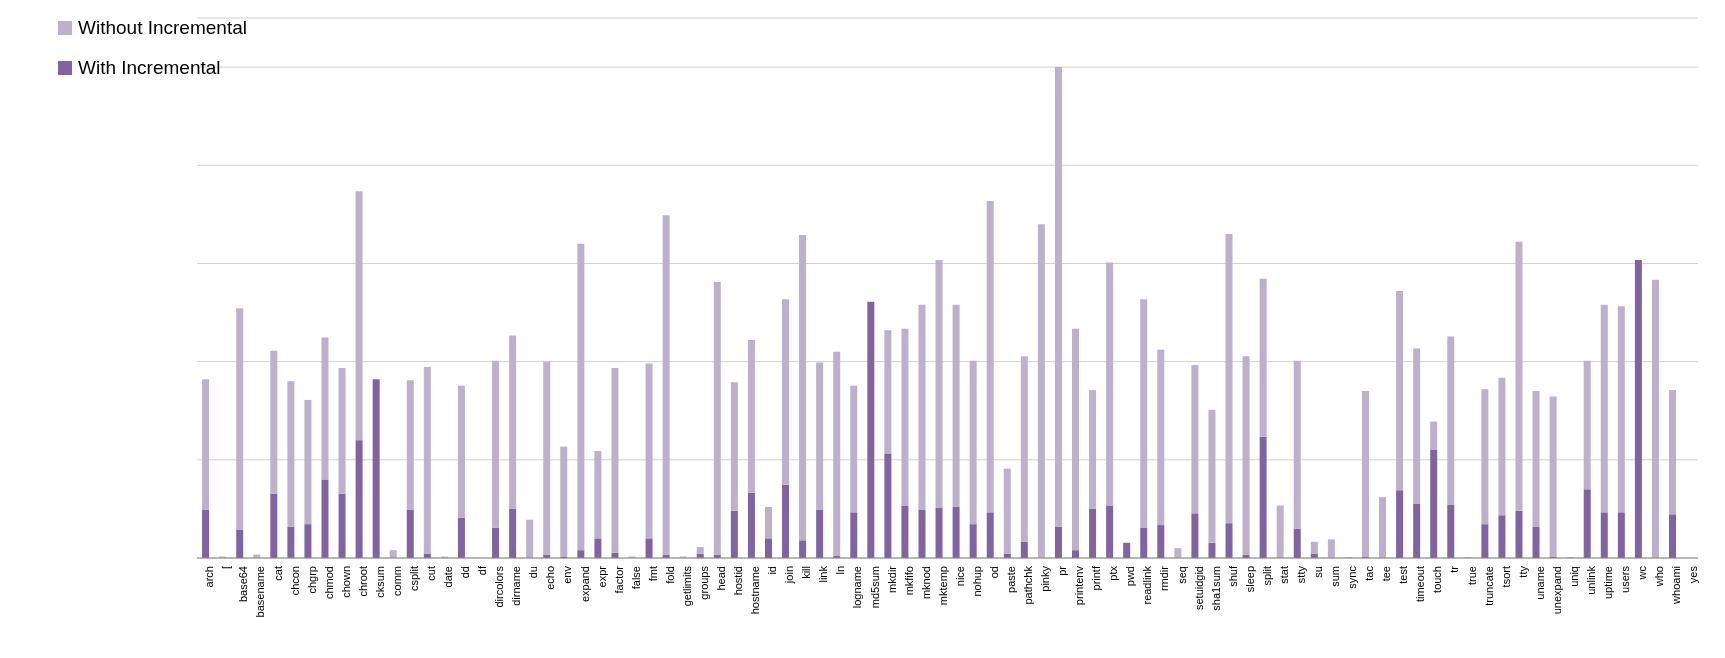 This screenshot has height=658, width=1725. What do you see at coordinates (601, 576) in the screenshot?
I see `x-tick-label: expr` at bounding box center [601, 576].